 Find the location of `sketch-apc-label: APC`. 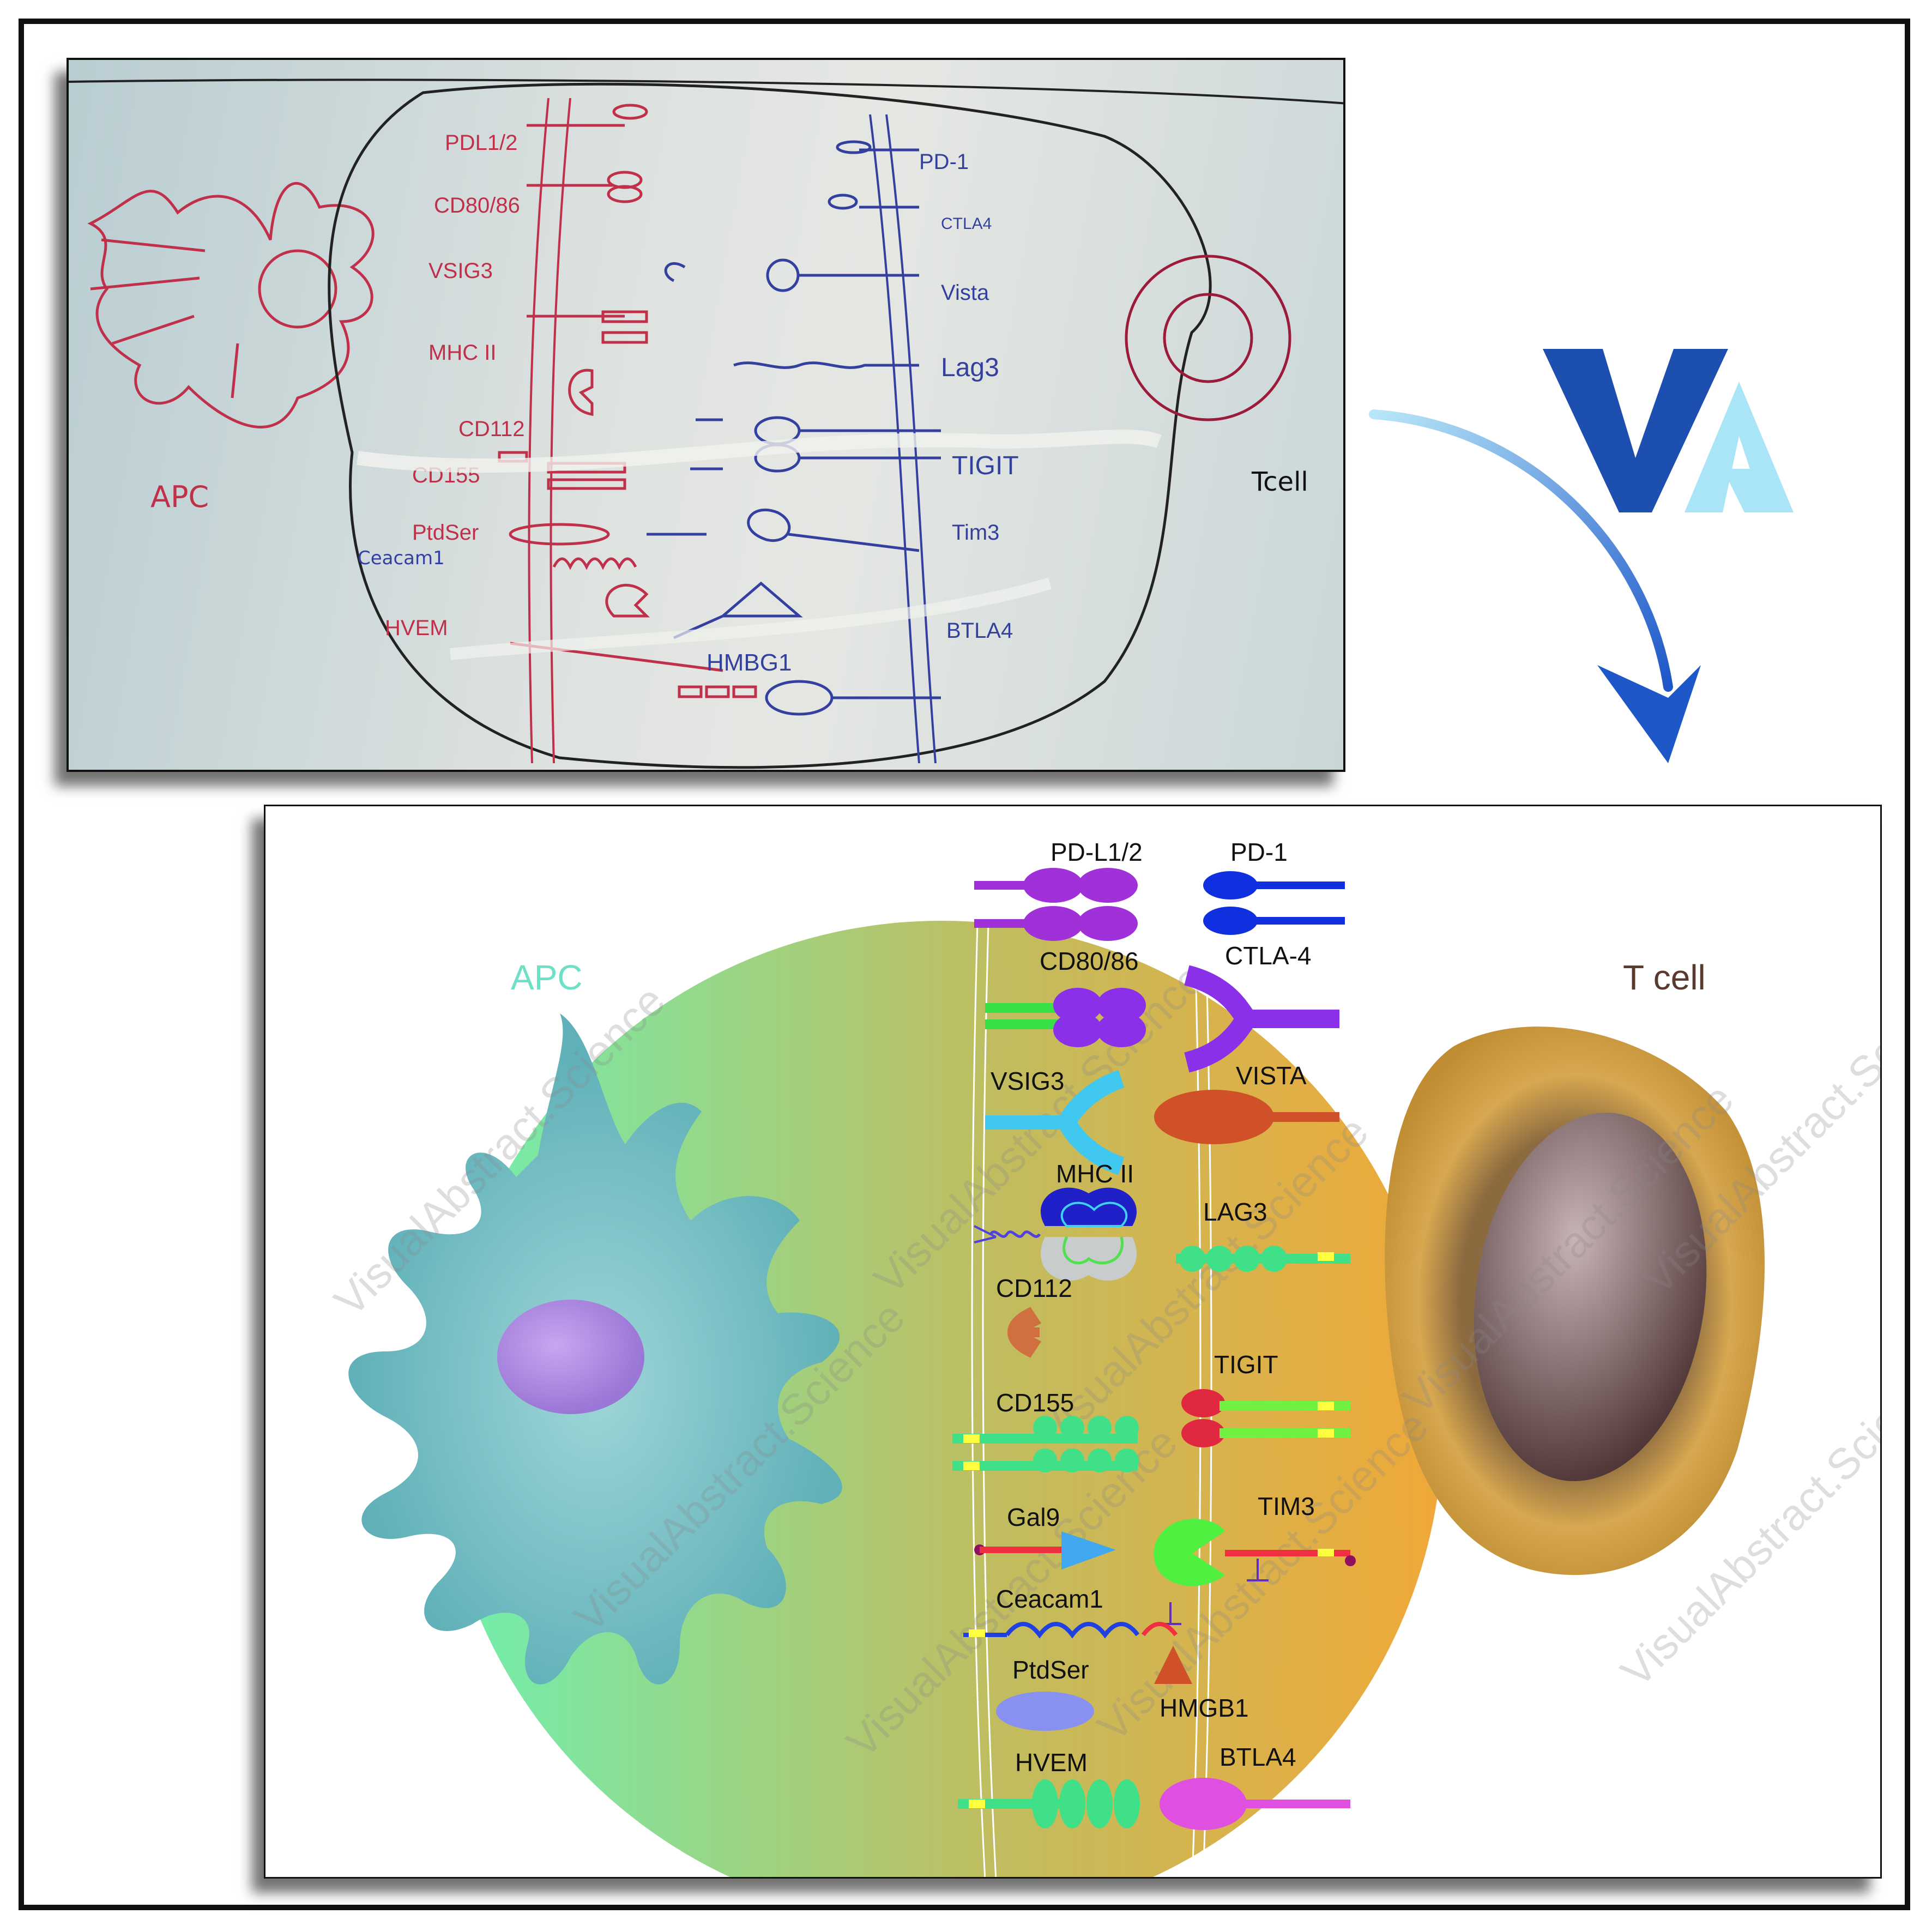

sketch-apc-label: APC is located at coordinates (179, 497).